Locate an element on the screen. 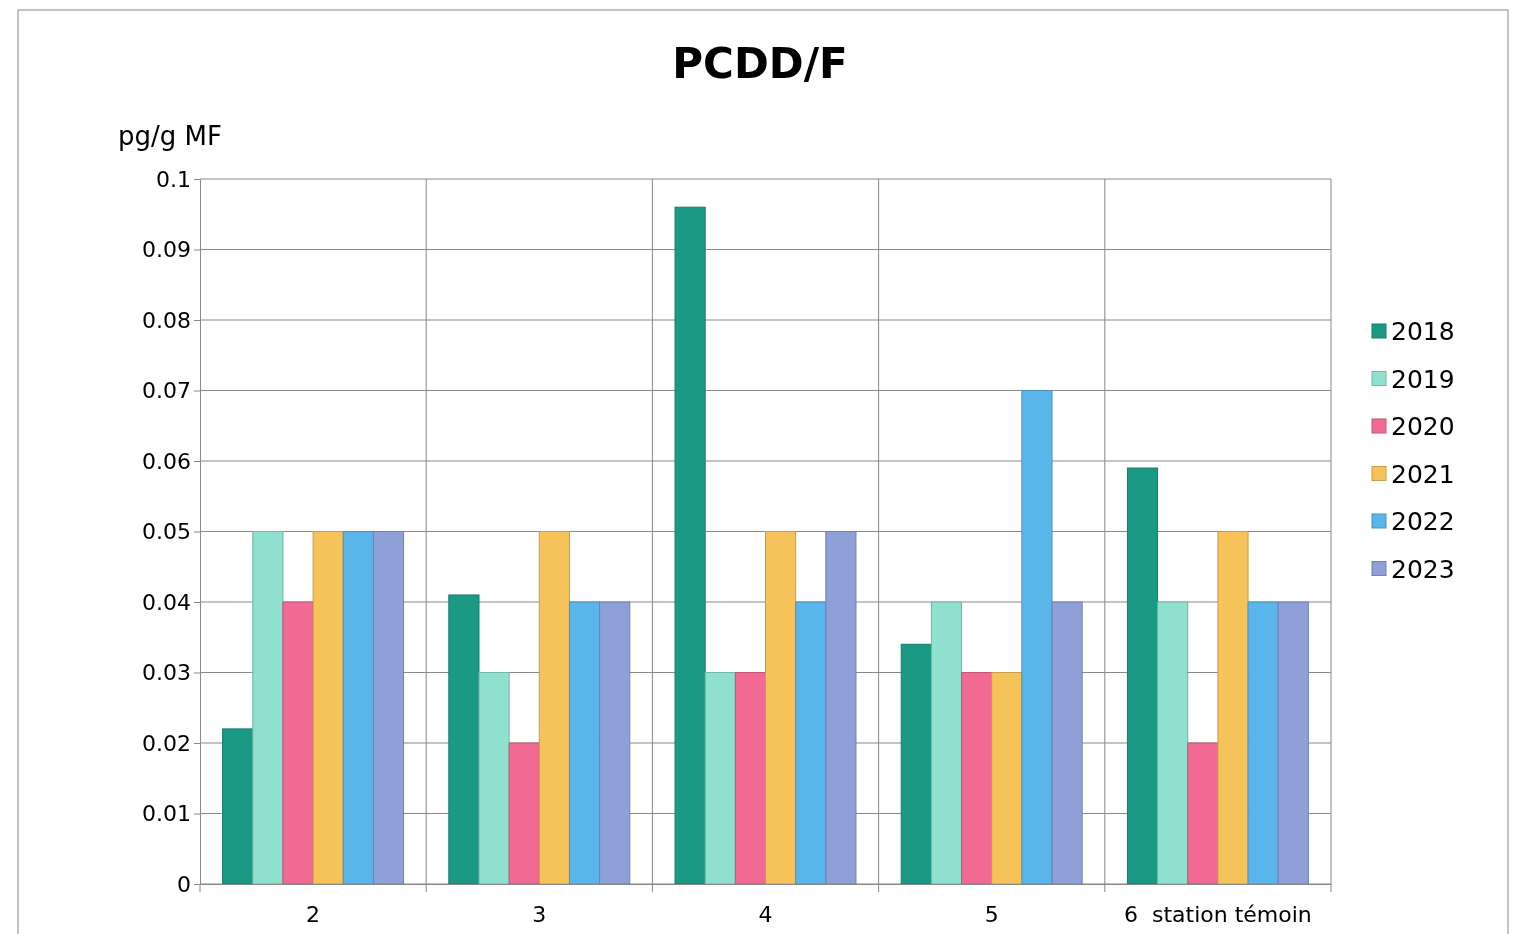  x-tick-label: 4 is located at coordinates (765, 915).